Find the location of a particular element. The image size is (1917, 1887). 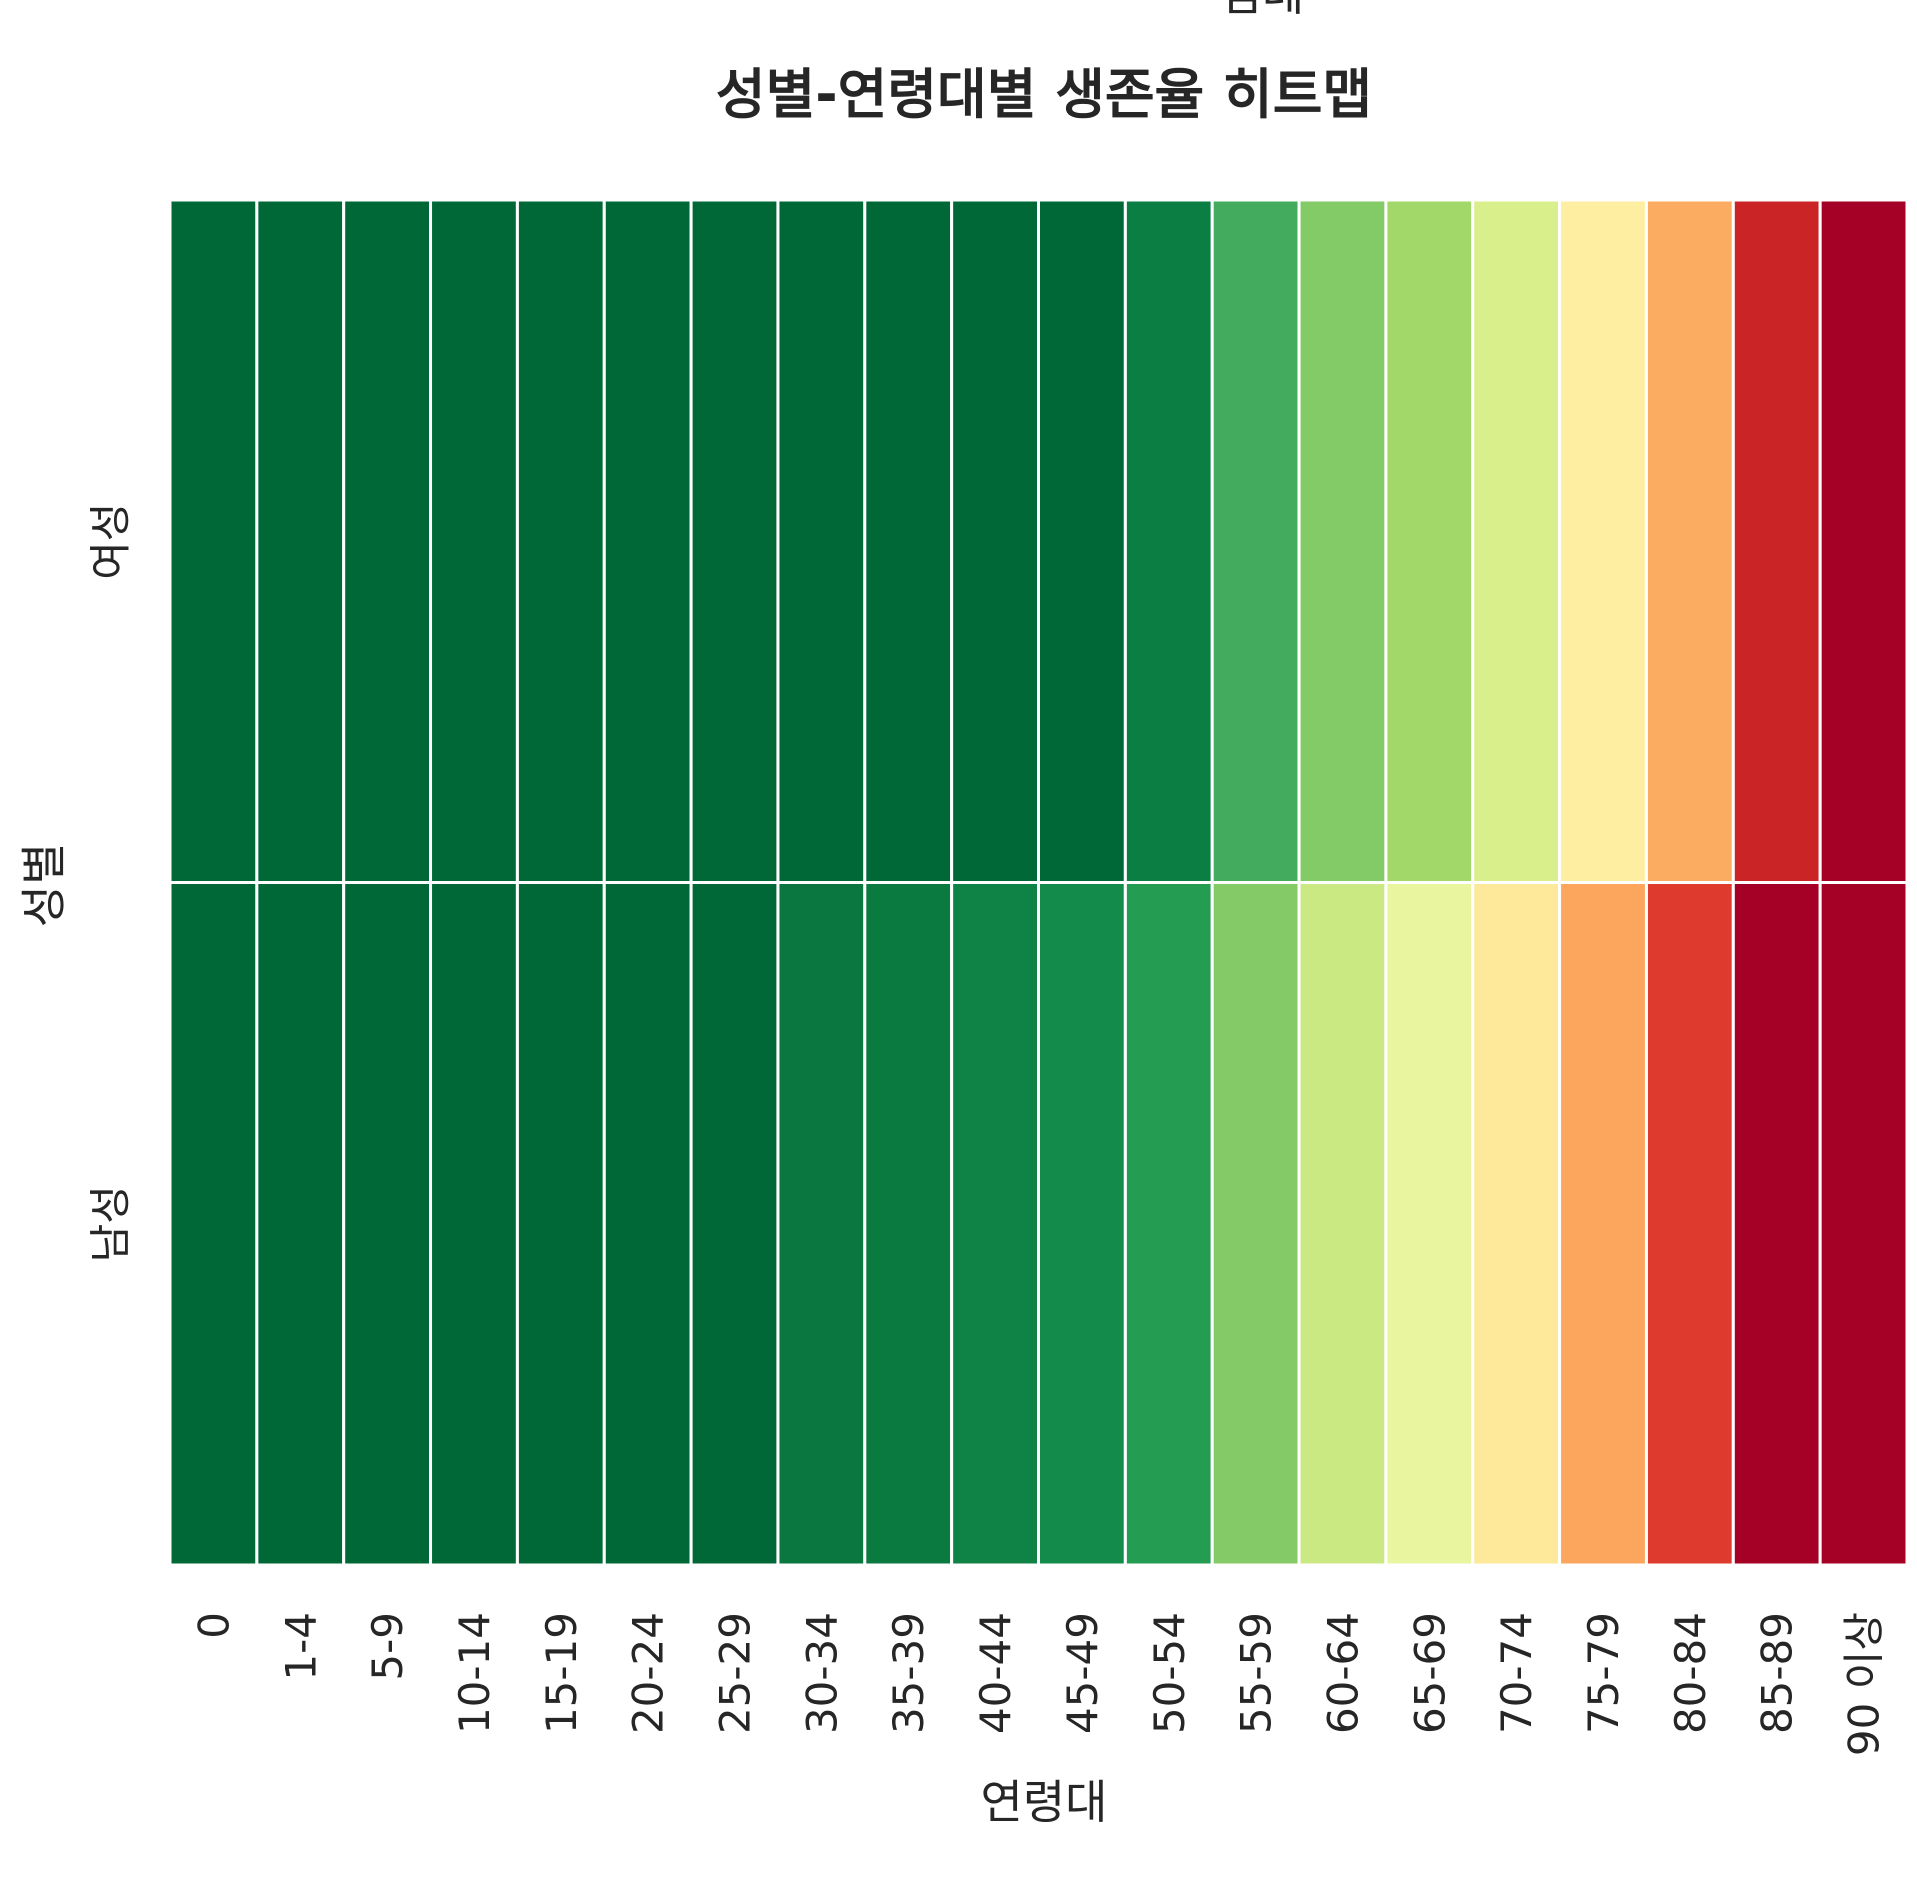

x-tick-label: 55-59 is located at coordinates (1256, 1673).